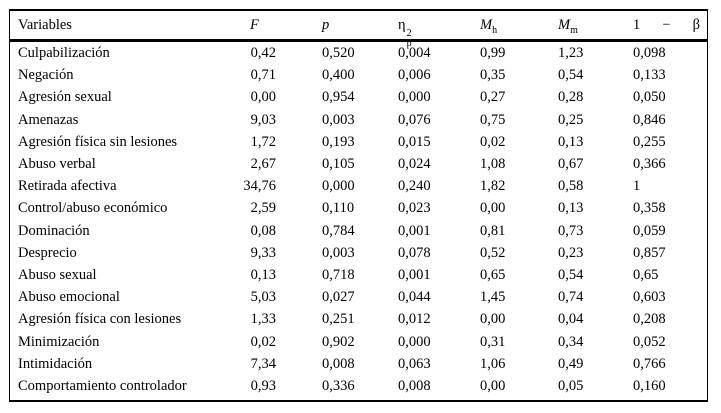 The image size is (721, 413). I want to click on row-power-value: 1, so click(637, 185).